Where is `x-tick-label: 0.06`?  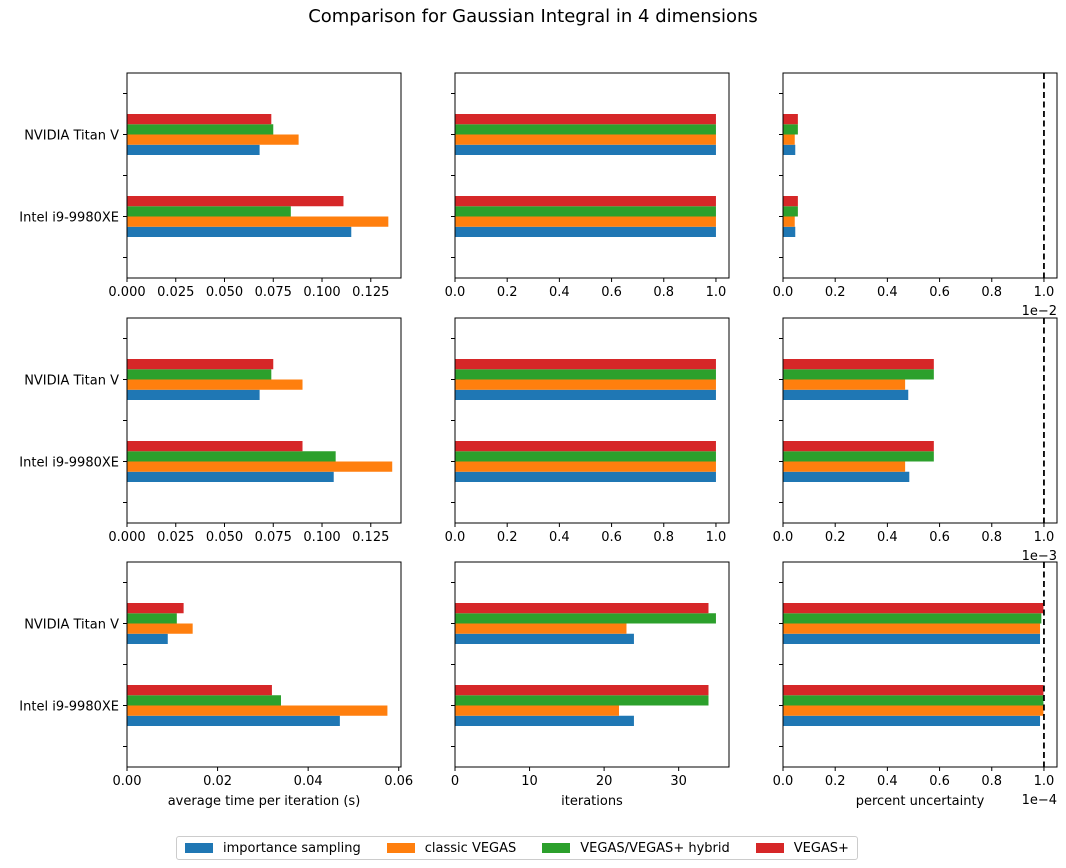
x-tick-label: 0.06 is located at coordinates (398, 781).